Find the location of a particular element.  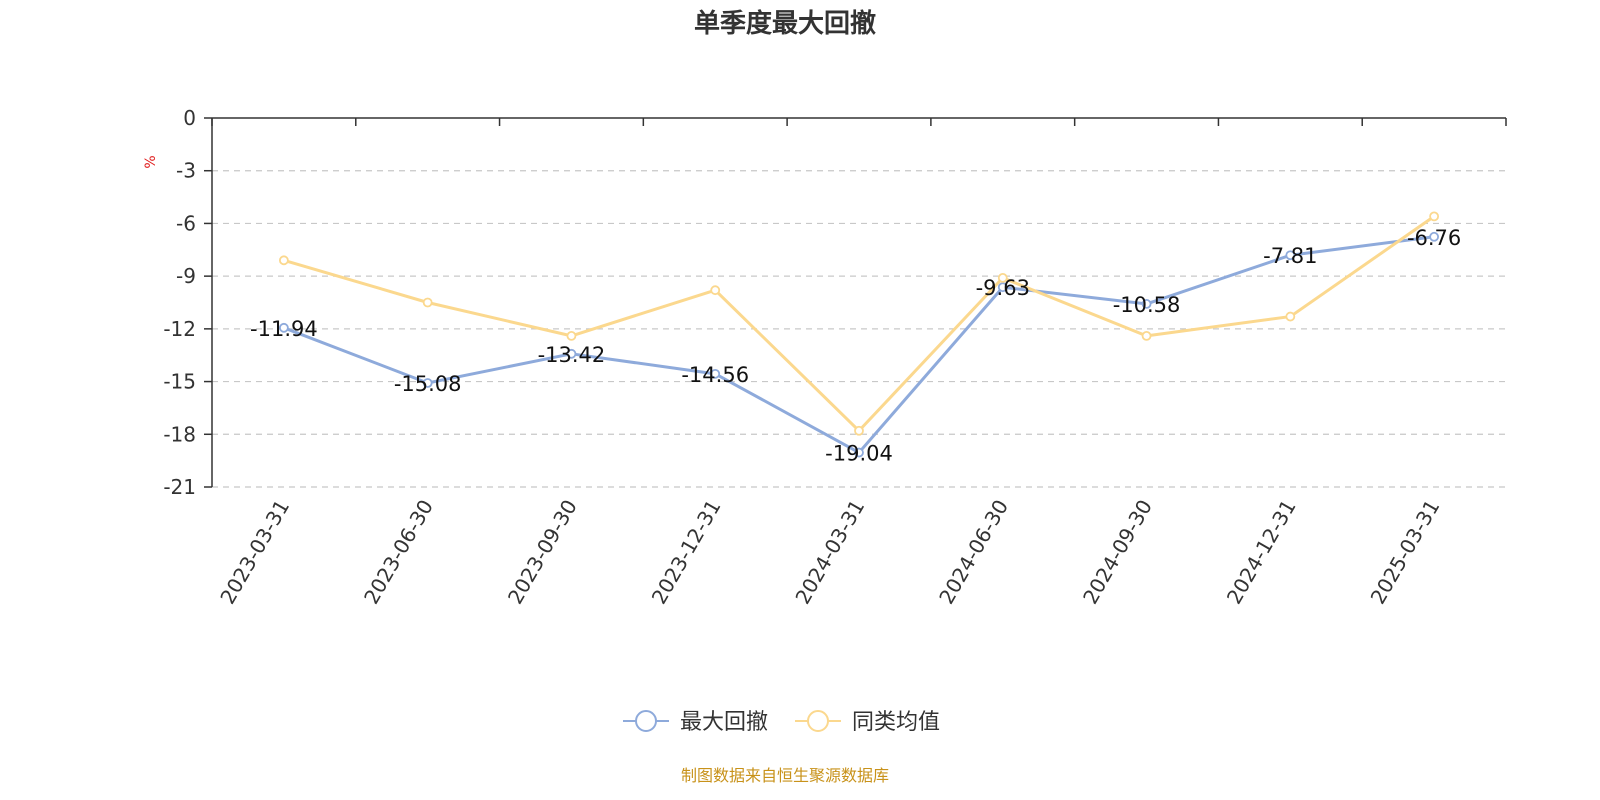

data-label: -9.63 is located at coordinates (1003, 288).